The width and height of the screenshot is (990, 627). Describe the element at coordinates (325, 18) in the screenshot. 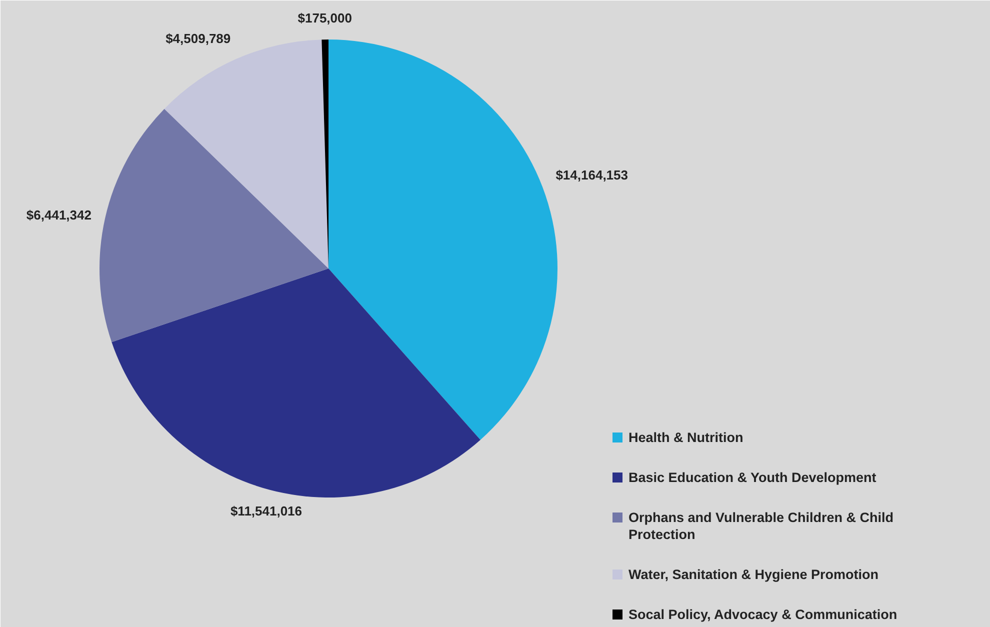

I see `data-label: $175,000` at that location.